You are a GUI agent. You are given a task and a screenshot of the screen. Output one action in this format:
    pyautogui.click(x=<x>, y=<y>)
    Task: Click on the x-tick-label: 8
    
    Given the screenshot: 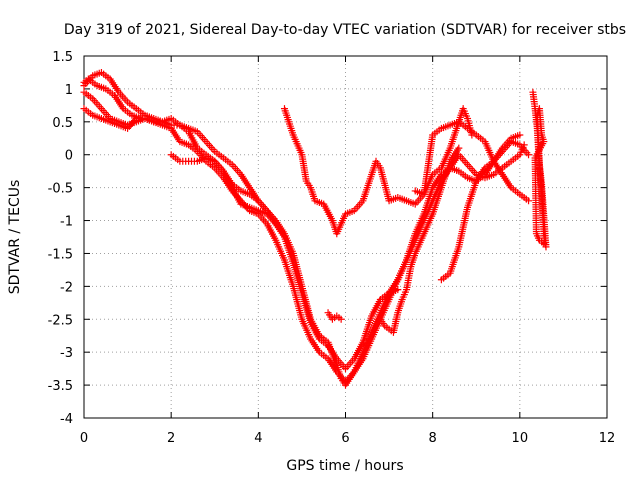 What is the action you would take?
    pyautogui.click(x=433, y=438)
    